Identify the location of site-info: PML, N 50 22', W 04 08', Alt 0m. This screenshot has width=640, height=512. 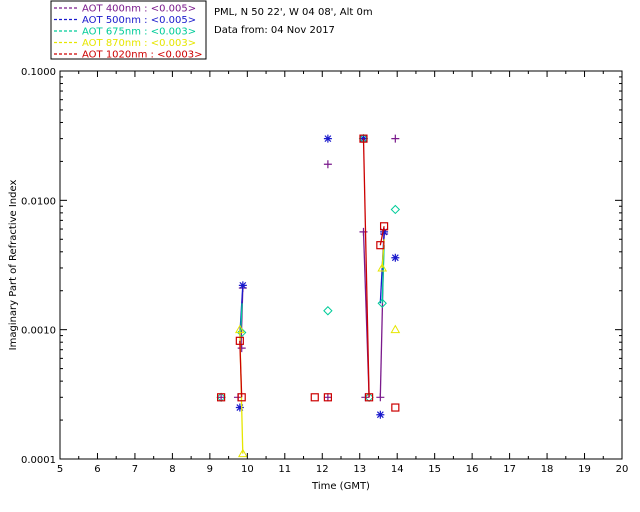
(293, 12).